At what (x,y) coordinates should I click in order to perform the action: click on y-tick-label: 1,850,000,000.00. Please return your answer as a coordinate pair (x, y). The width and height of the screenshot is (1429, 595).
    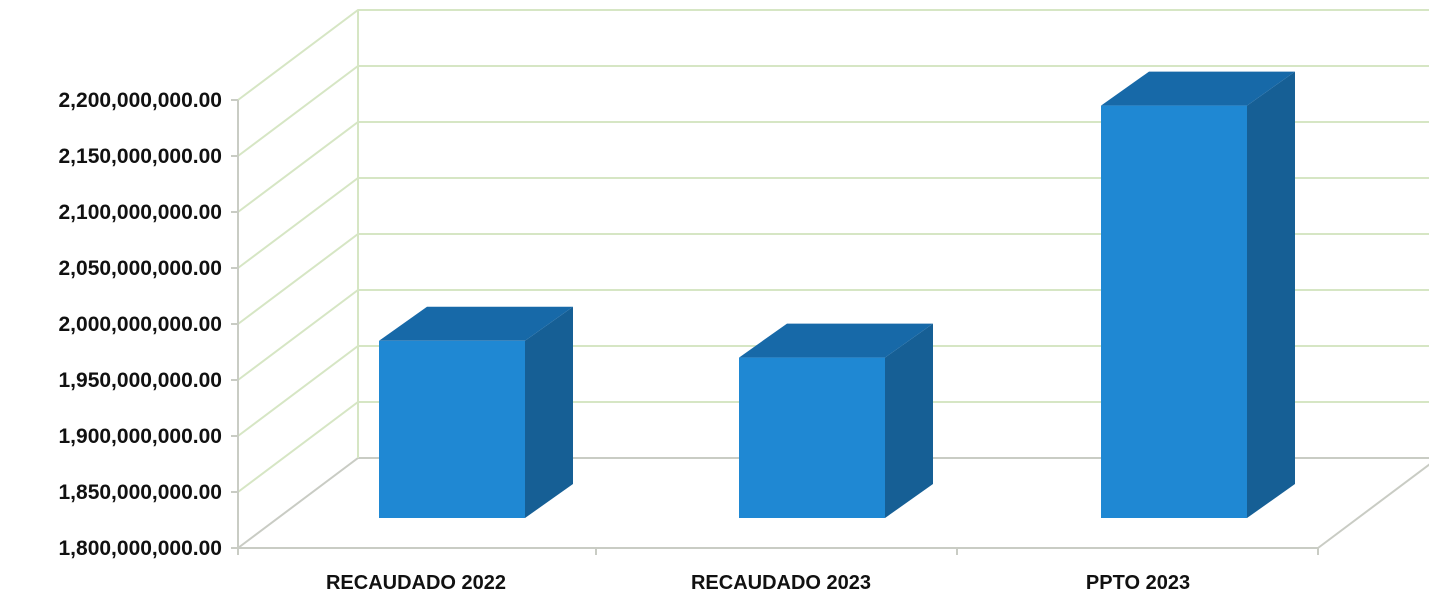
    Looking at the image, I should click on (141, 492).